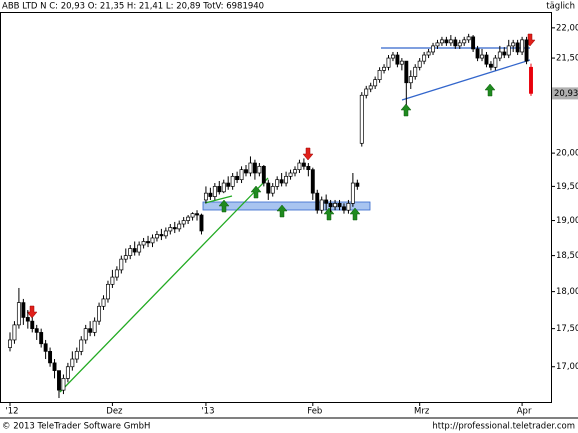 The width and height of the screenshot is (578, 433). Describe the element at coordinates (567, 28) in the screenshot. I see `y-tick-label: 22,00` at that location.